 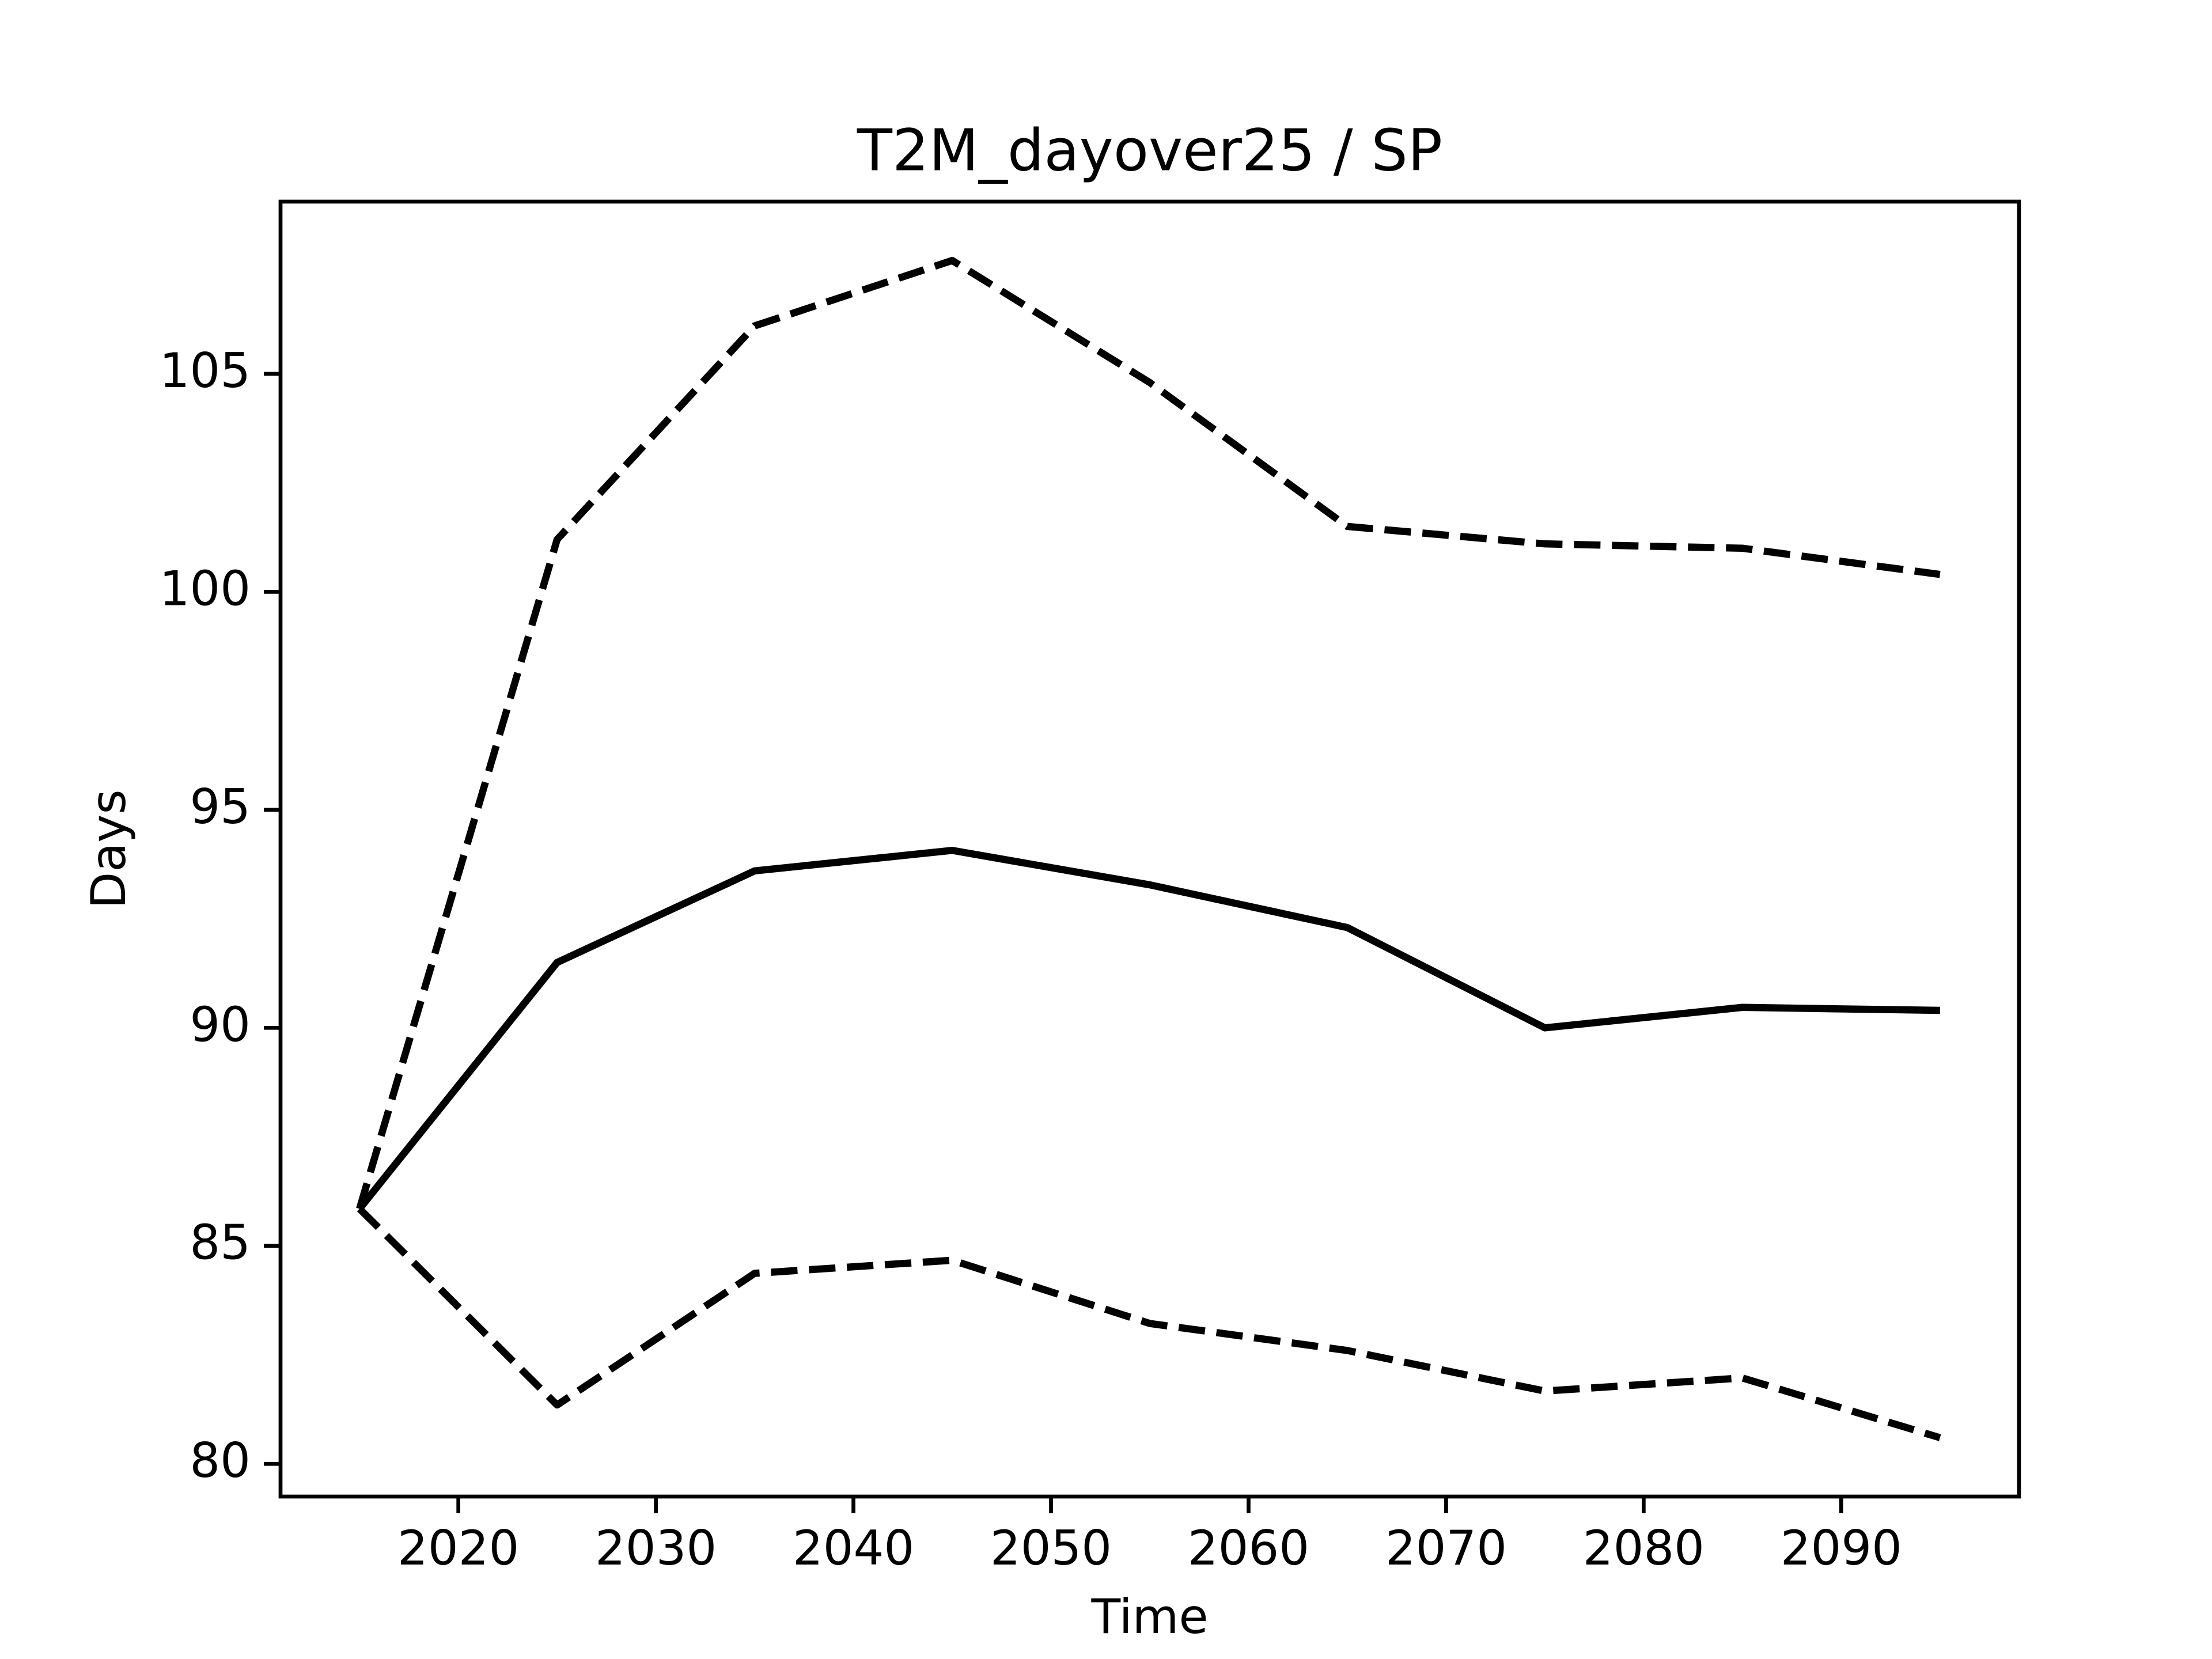 I want to click on y-tick-label: 90, so click(x=220, y=1024).